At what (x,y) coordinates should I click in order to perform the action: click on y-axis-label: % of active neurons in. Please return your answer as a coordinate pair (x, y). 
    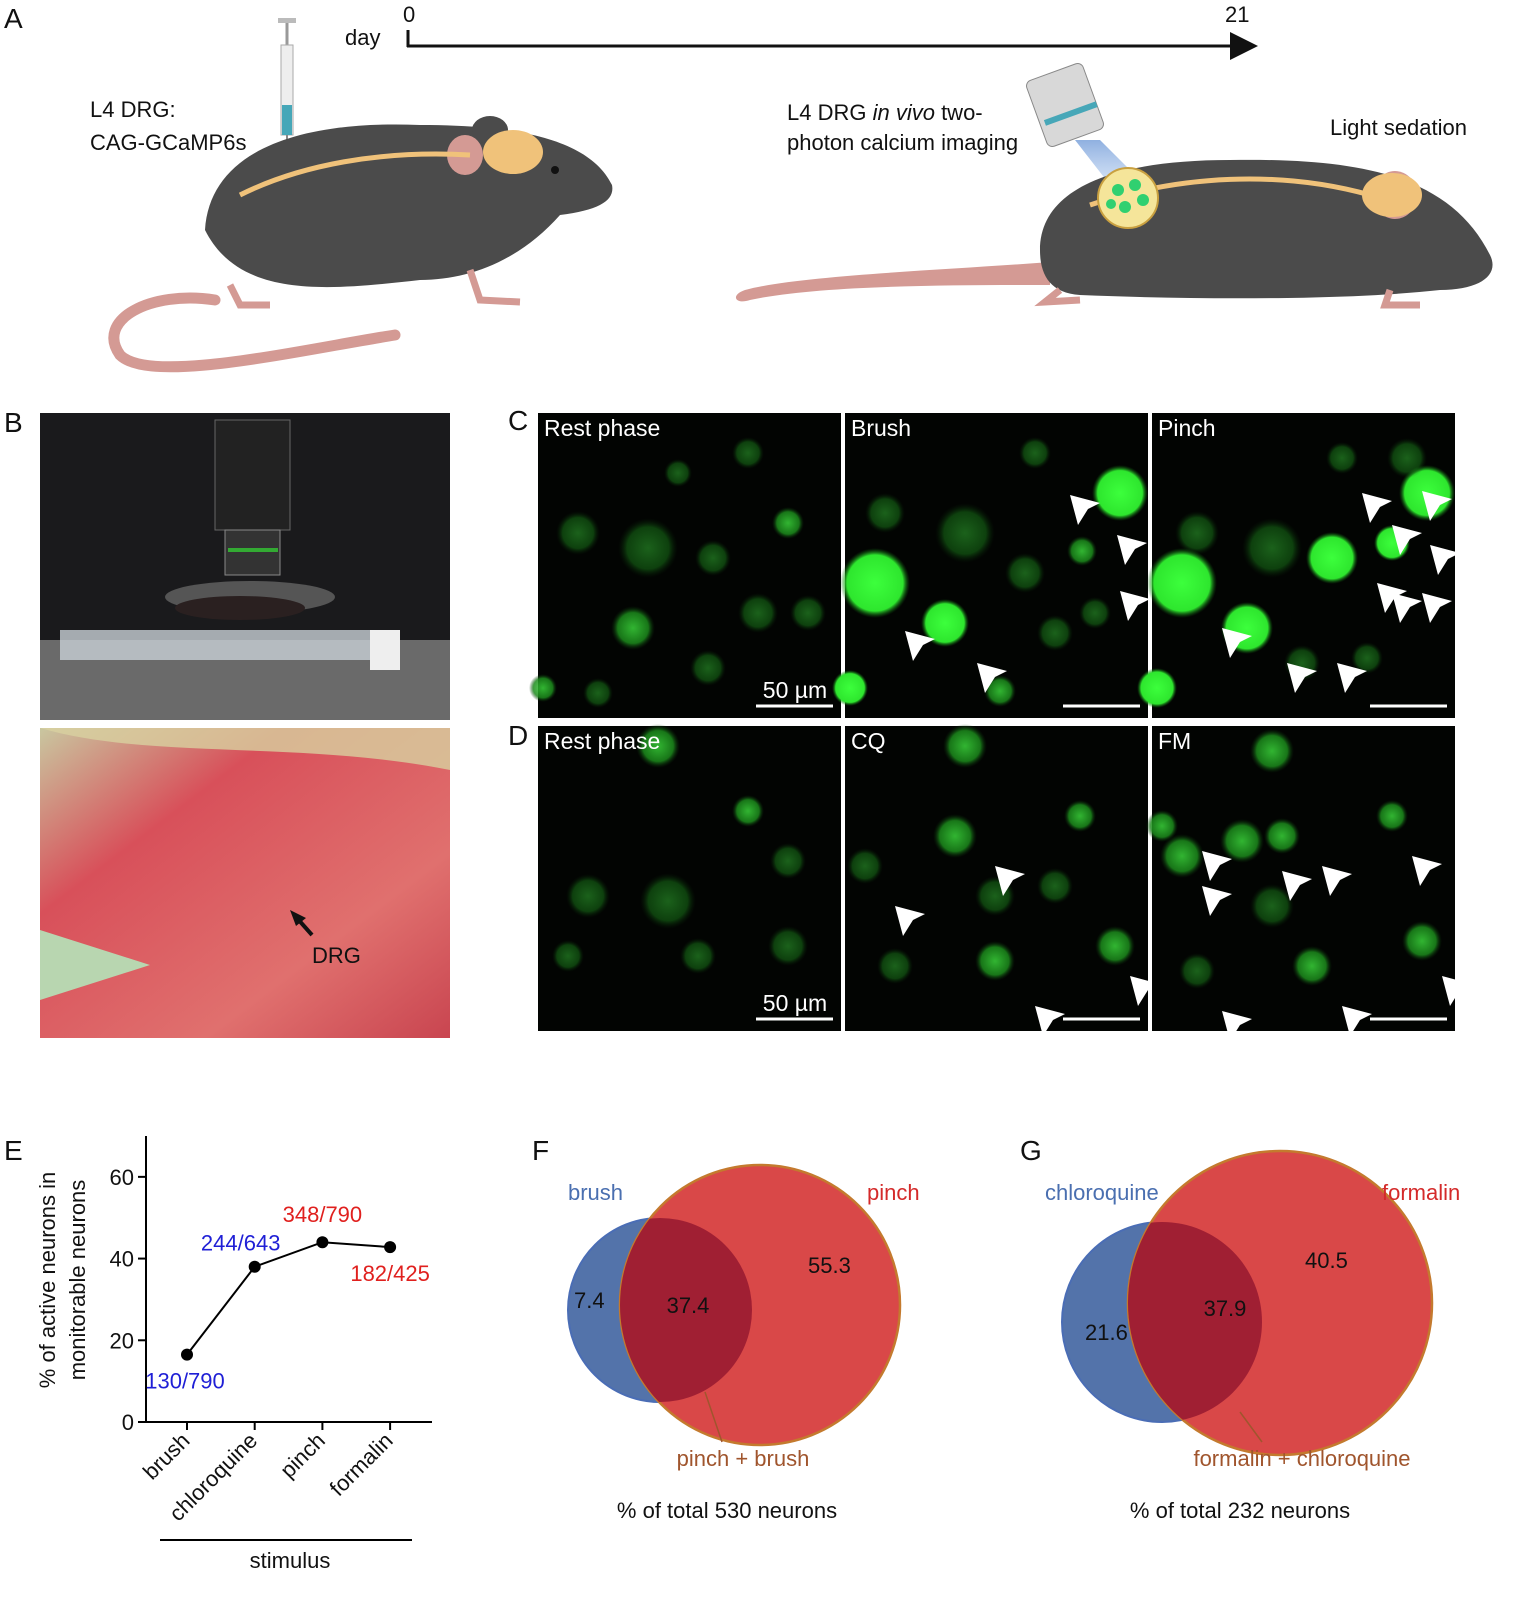
    Looking at the image, I should click on (47, 1280).